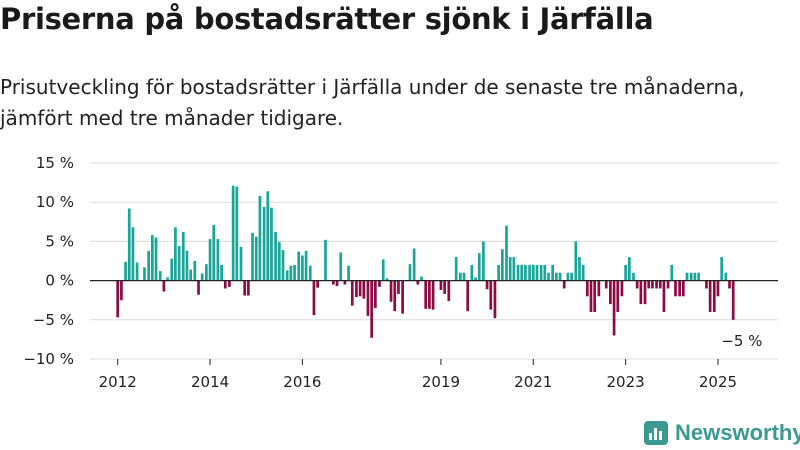  I want to click on y-tick-label: −5 %, so click(53, 320).